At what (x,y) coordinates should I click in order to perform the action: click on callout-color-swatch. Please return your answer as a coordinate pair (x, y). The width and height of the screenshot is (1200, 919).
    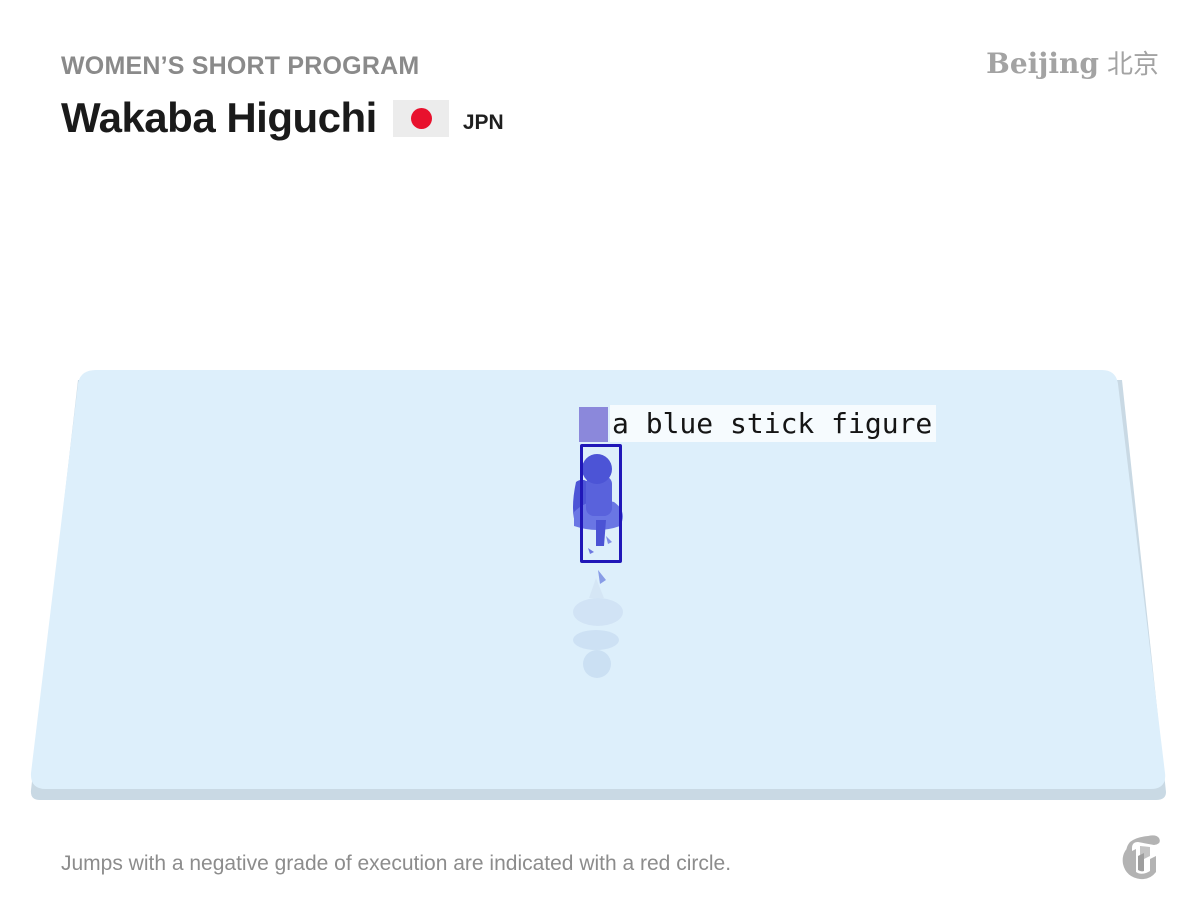
    Looking at the image, I should click on (593, 424).